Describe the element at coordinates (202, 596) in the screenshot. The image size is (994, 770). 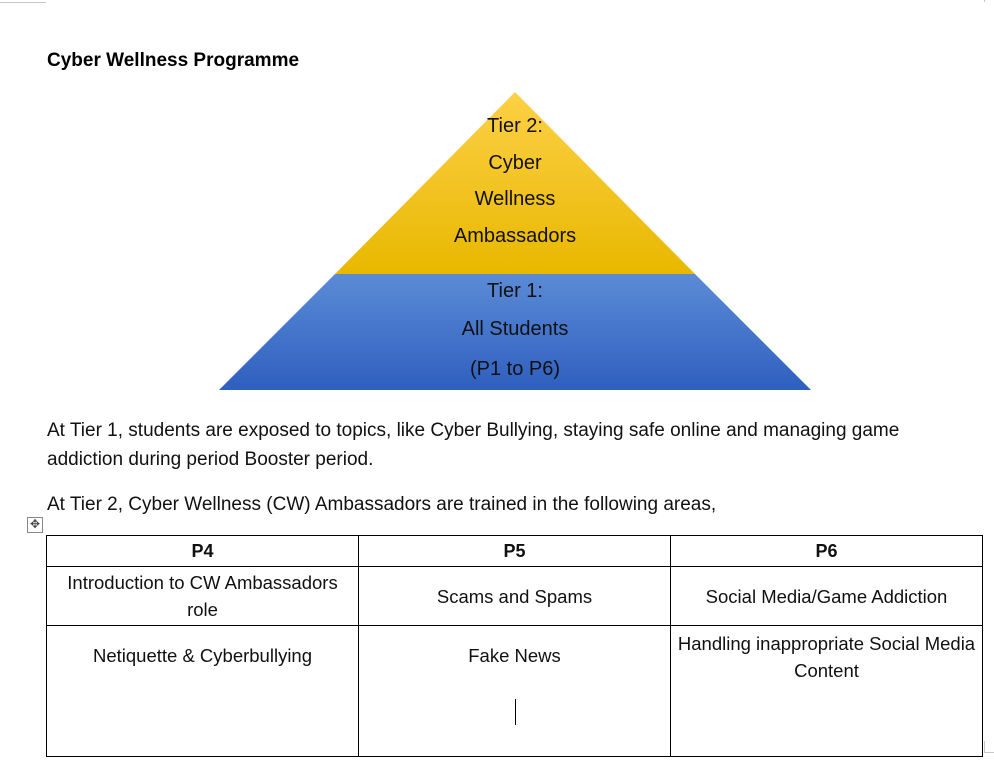
I see `table-cell: Introduction to CW Ambassadors role` at that location.